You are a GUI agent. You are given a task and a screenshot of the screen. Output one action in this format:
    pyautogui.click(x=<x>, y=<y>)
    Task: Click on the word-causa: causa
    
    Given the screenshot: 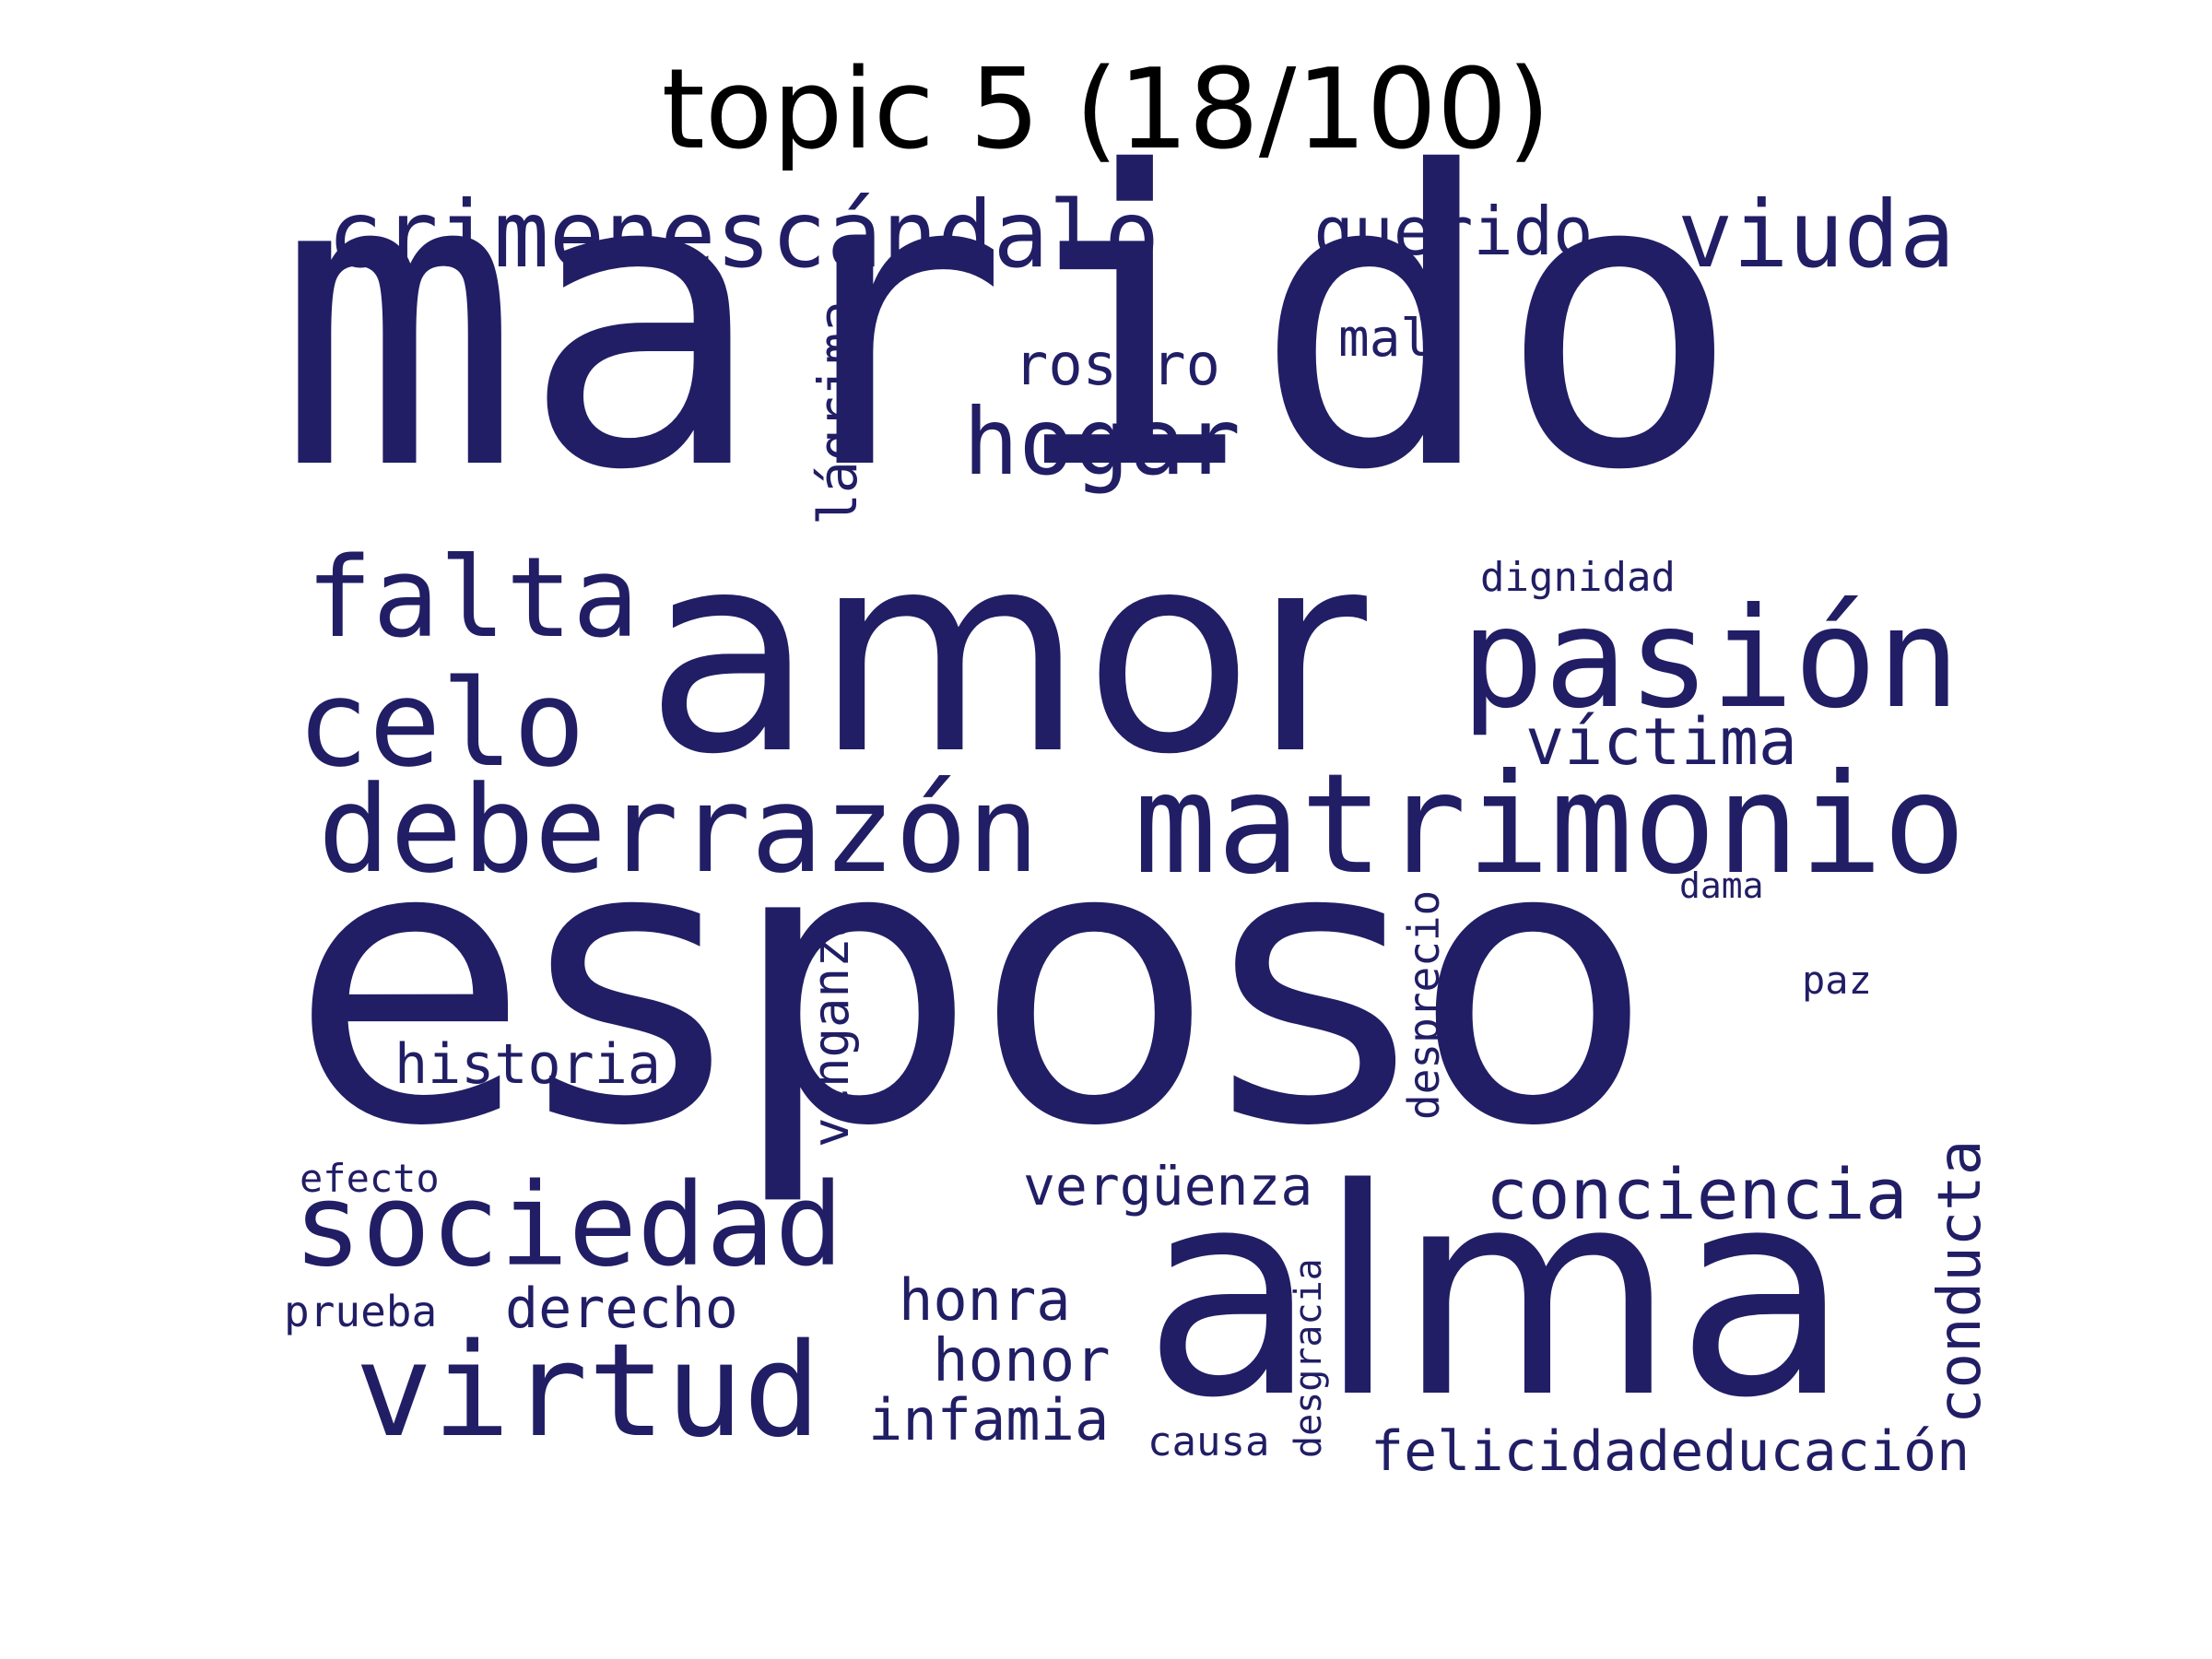 What is the action you would take?
    pyautogui.click(x=1208, y=1441)
    